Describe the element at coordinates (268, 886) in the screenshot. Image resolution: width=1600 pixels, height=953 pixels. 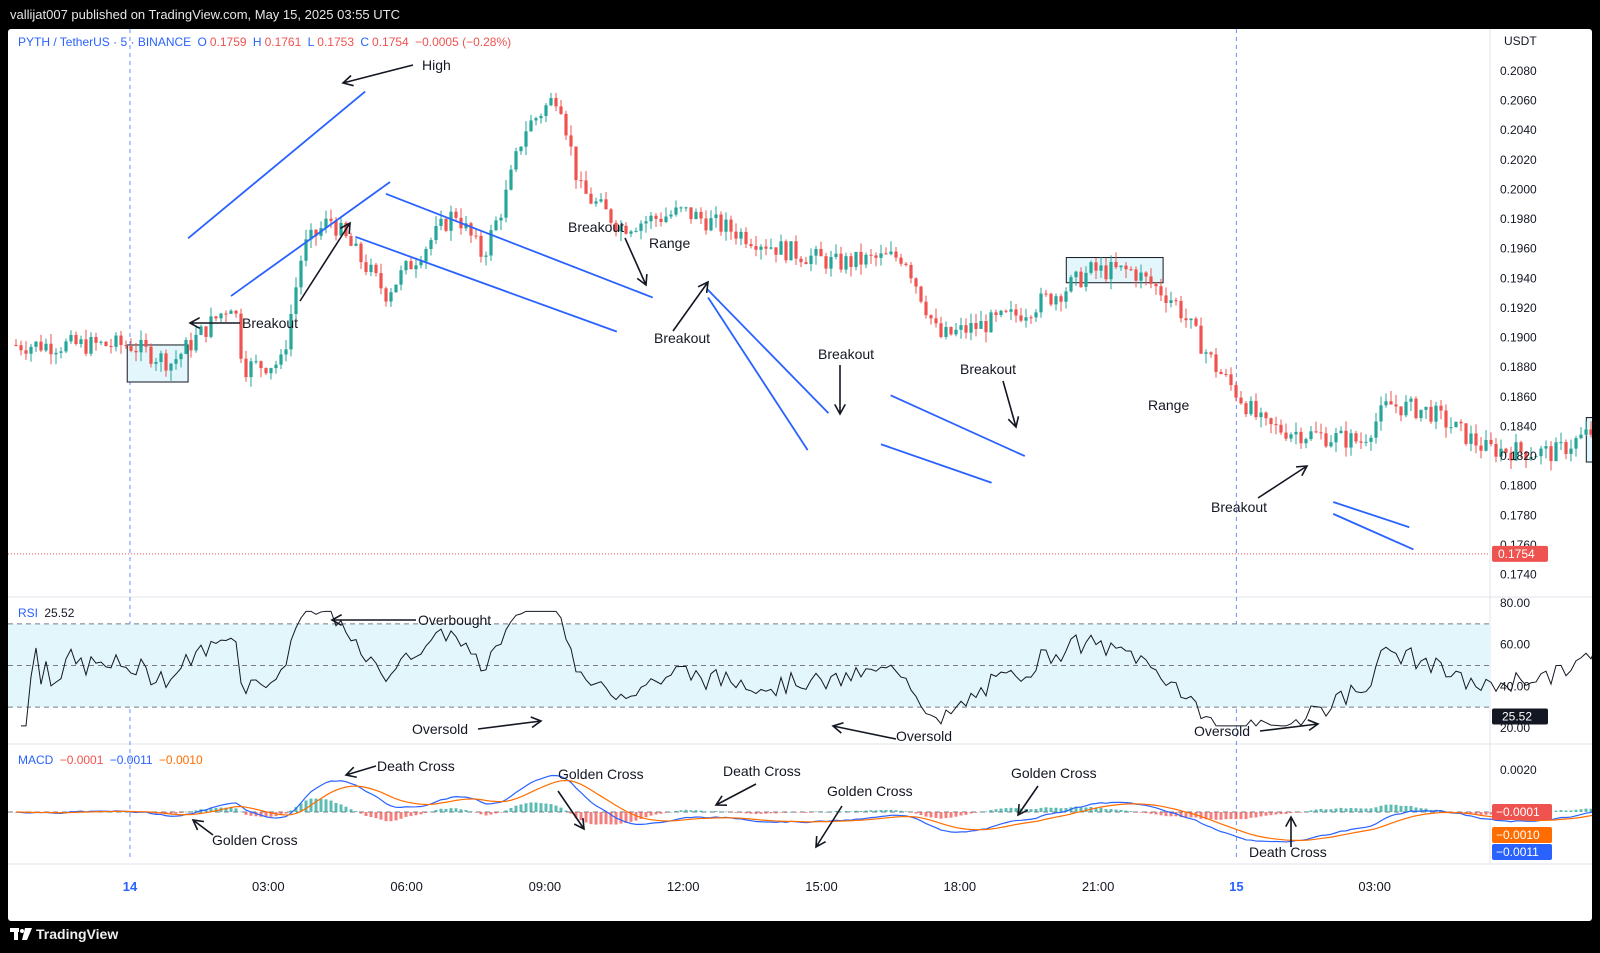
I see `time-axis-label: 03:00` at that location.